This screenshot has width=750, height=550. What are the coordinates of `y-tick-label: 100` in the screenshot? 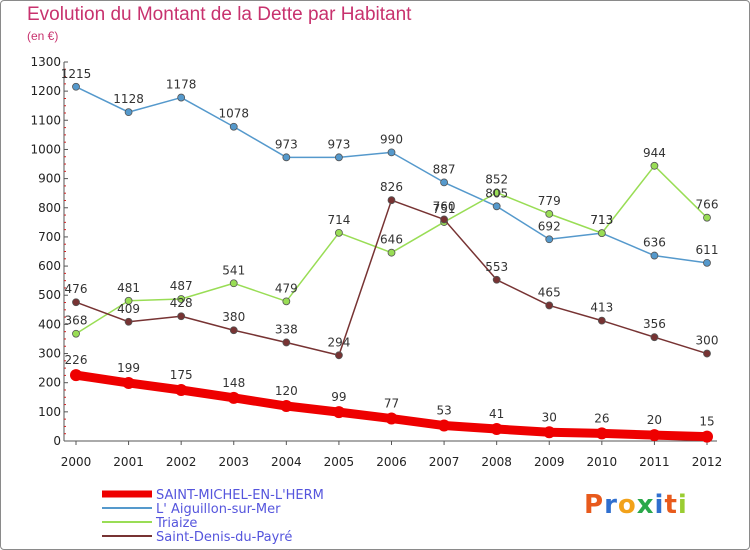 It's located at (49, 412).